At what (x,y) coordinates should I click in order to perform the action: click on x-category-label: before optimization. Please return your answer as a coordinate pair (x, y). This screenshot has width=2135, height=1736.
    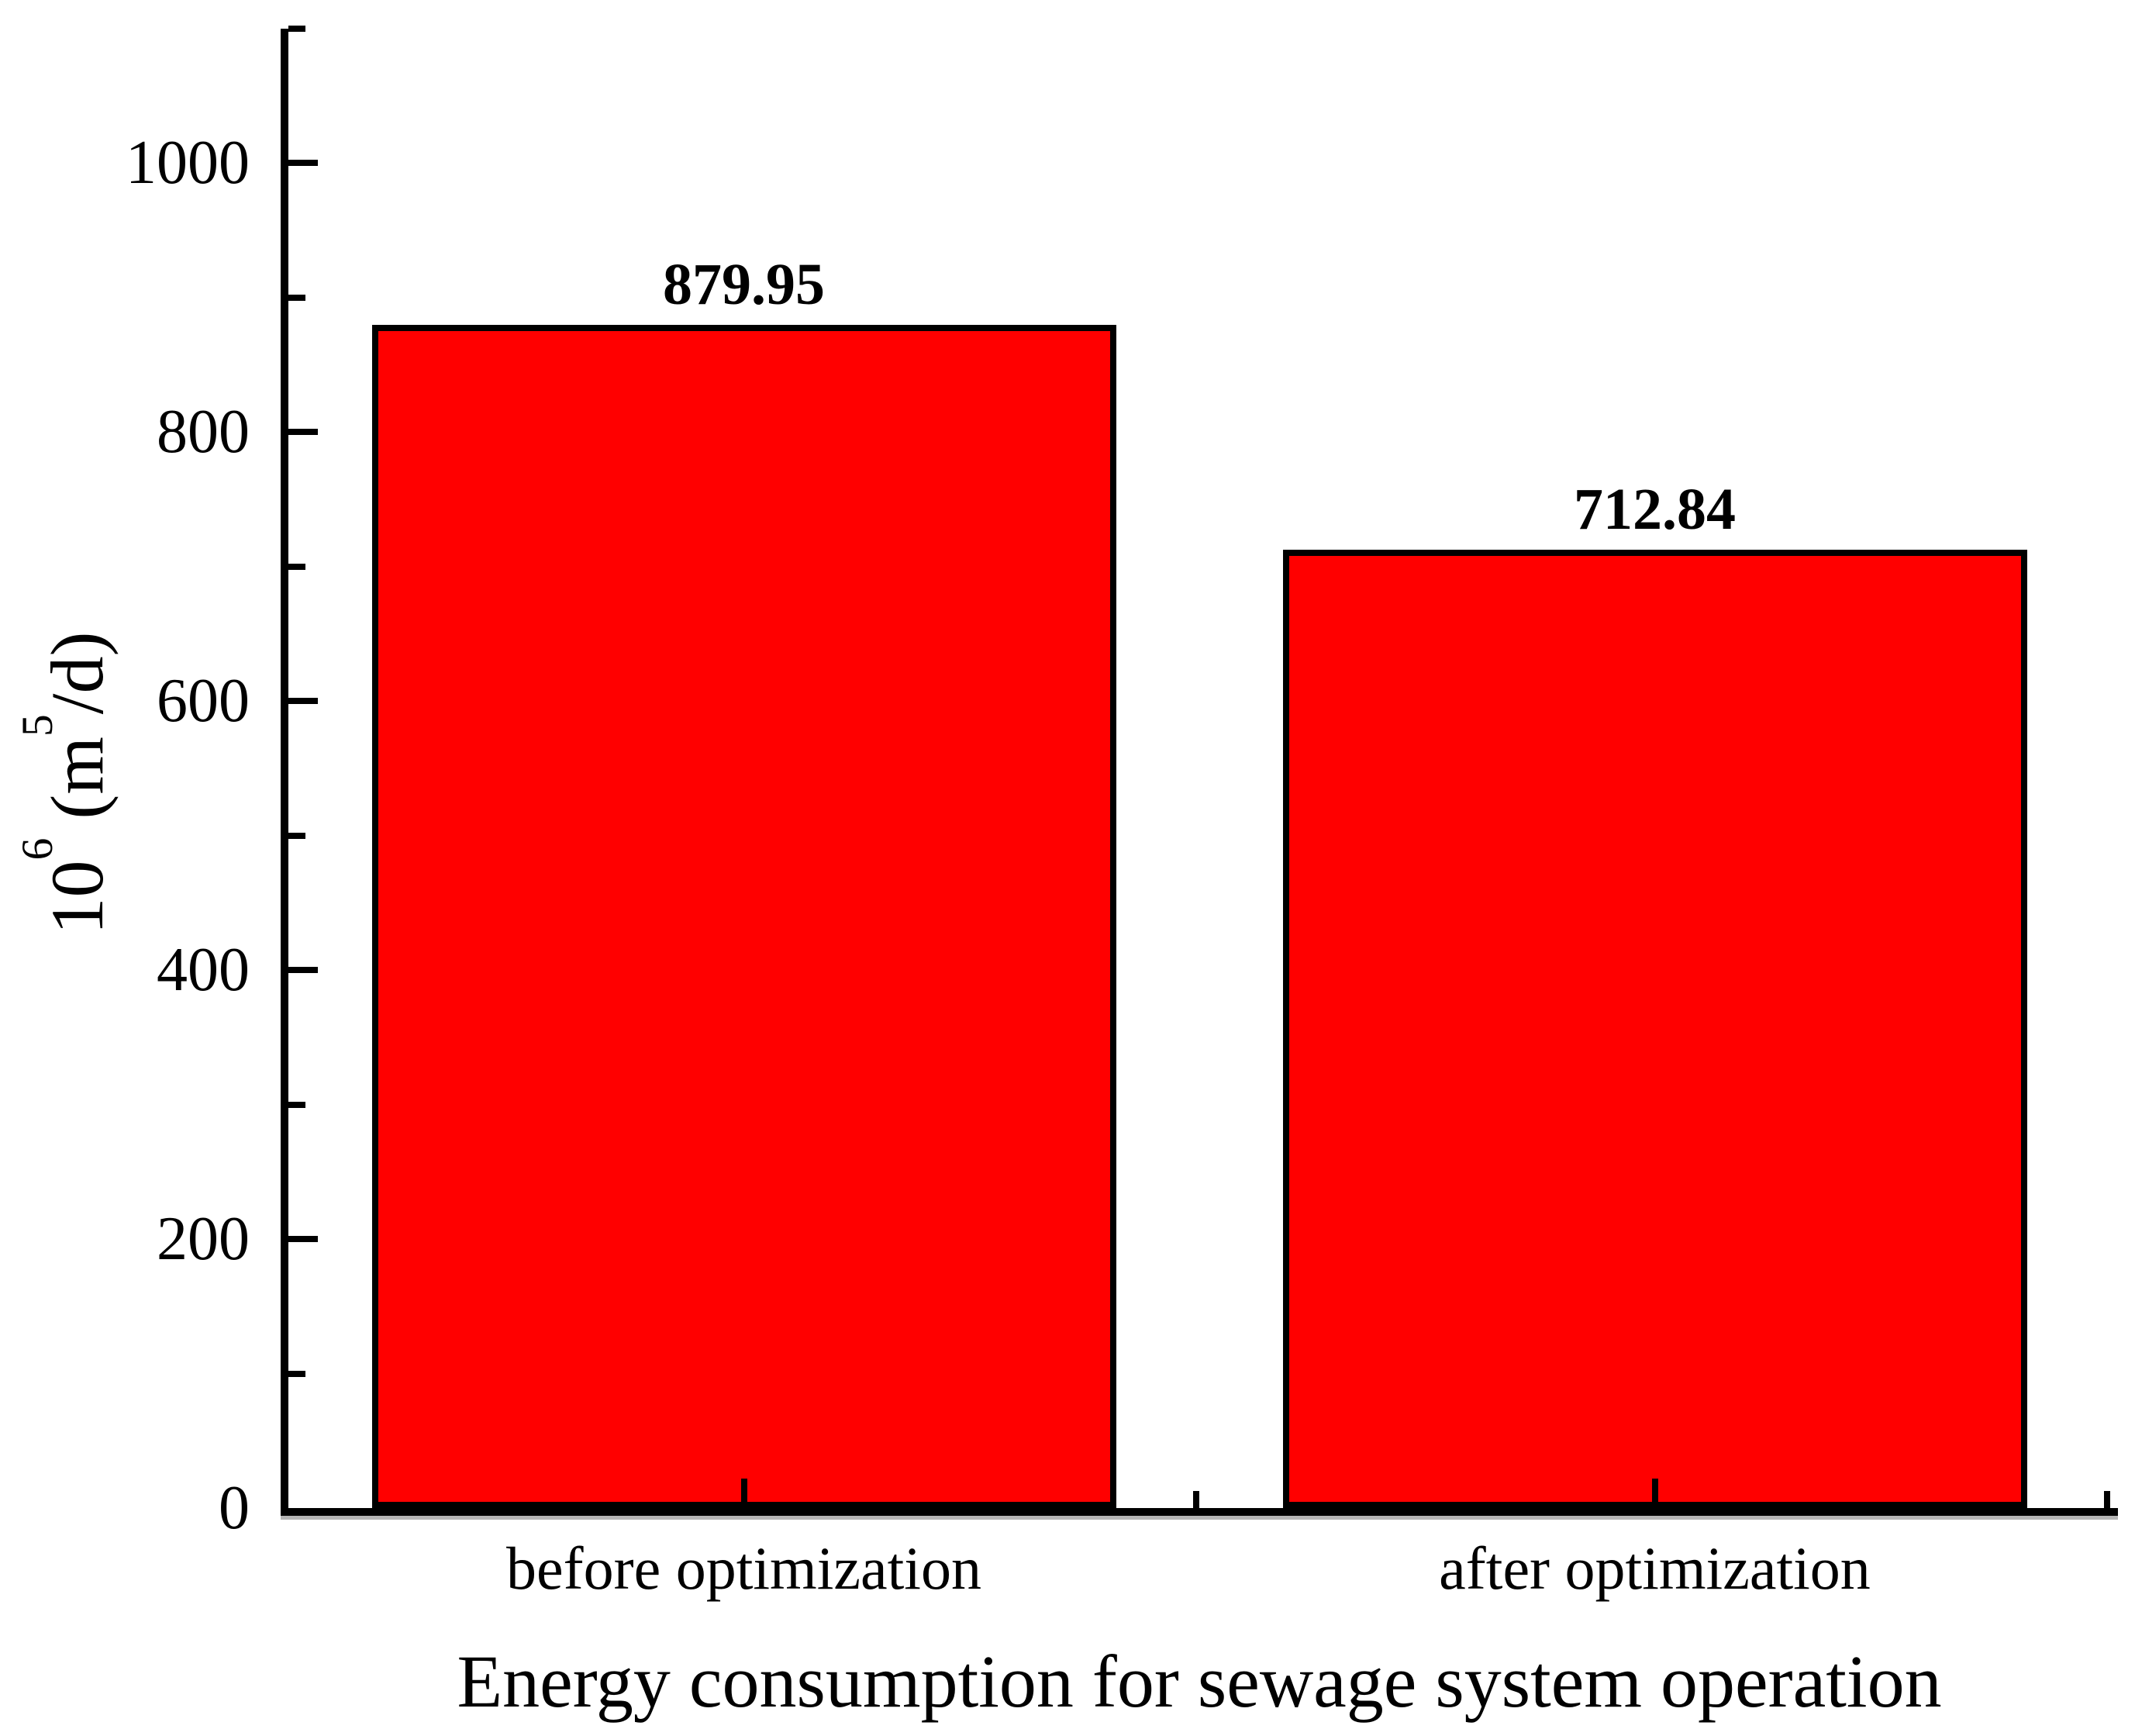
    Looking at the image, I should click on (743, 1568).